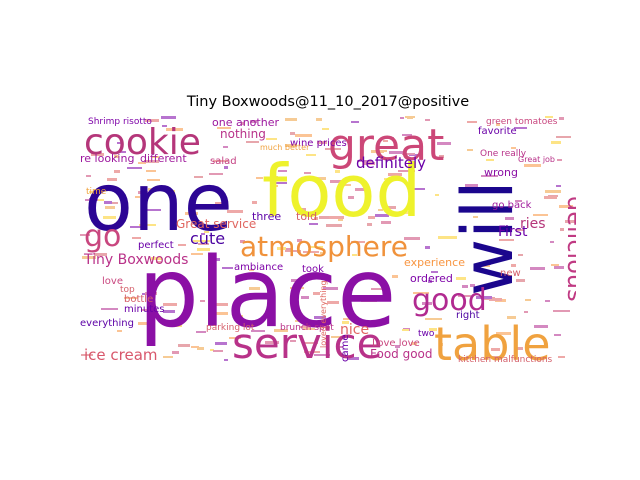 Image resolution: width=640 pixels, height=480 pixels. I want to click on word-ambiance: ambiance, so click(258, 267).